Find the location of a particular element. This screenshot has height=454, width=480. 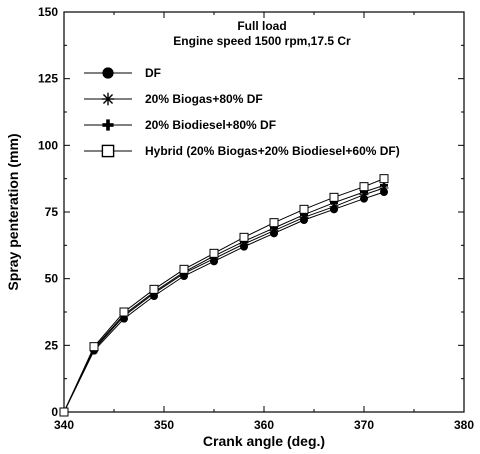

y-tick-label: 125 is located at coordinates (48, 79).